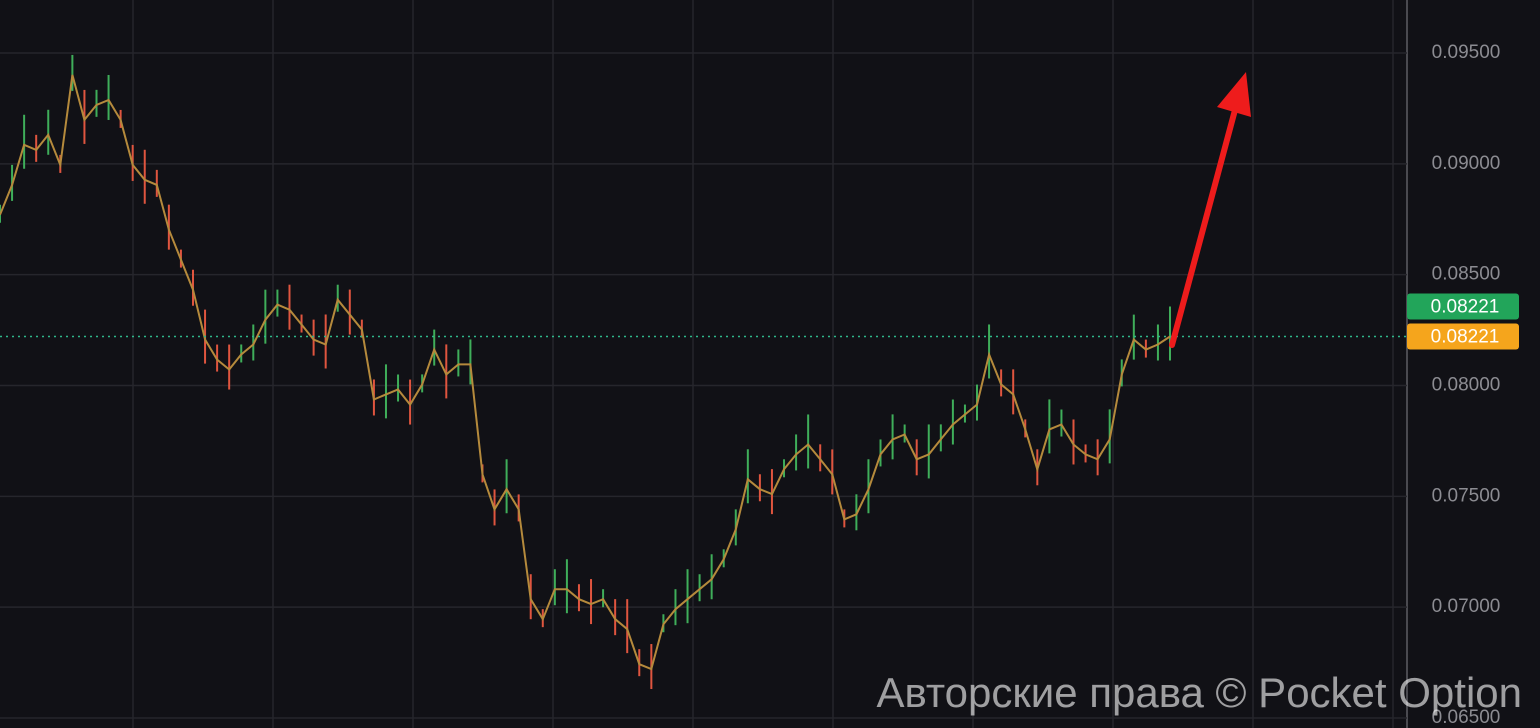 Image resolution: width=1540 pixels, height=728 pixels. I want to click on y-tick-label: 0.07000, so click(1466, 606).